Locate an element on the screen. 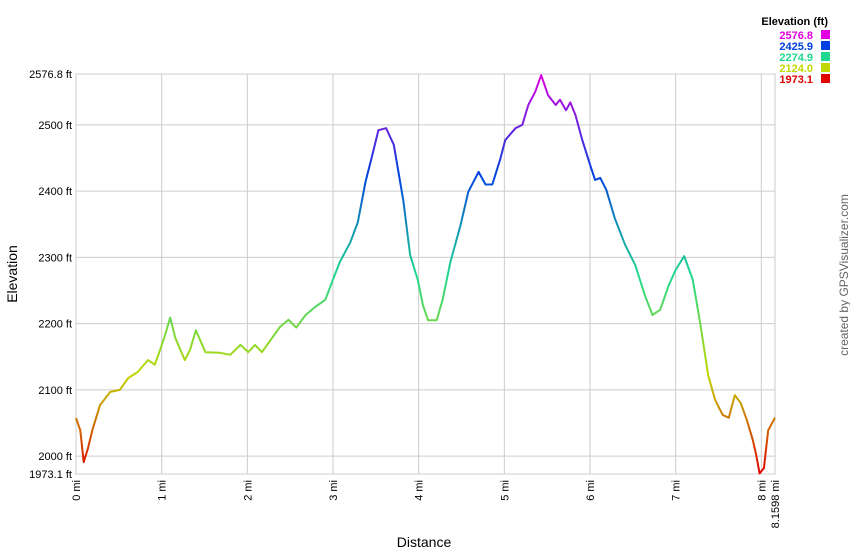  legend-label: 2425.9 is located at coordinates (796, 47).